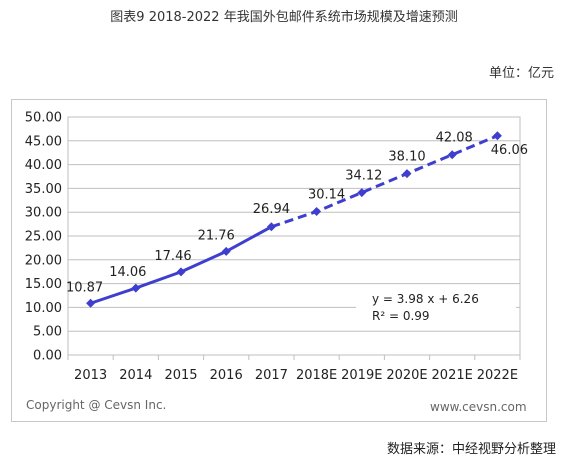 The height and width of the screenshot is (463, 568). What do you see at coordinates (401, 316) in the screenshot?
I see `r-squared-text: R² = 0.99` at bounding box center [401, 316].